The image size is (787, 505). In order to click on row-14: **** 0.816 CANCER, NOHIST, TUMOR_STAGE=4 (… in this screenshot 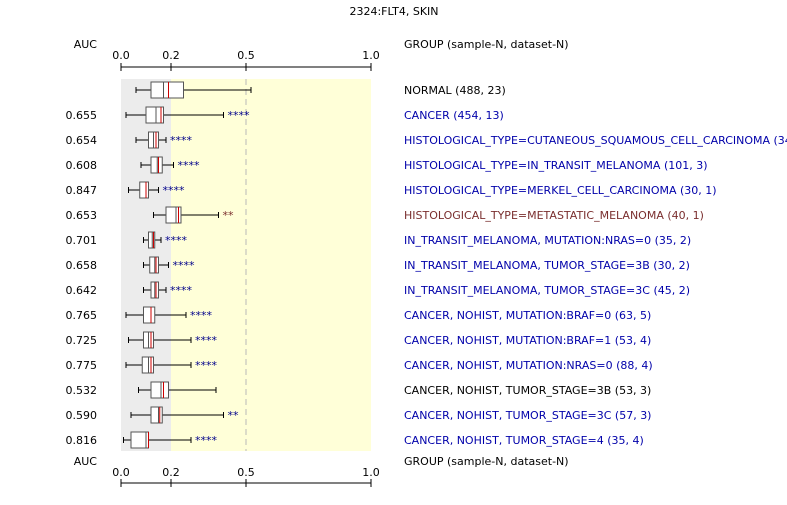, I will do `click(355, 440)`.